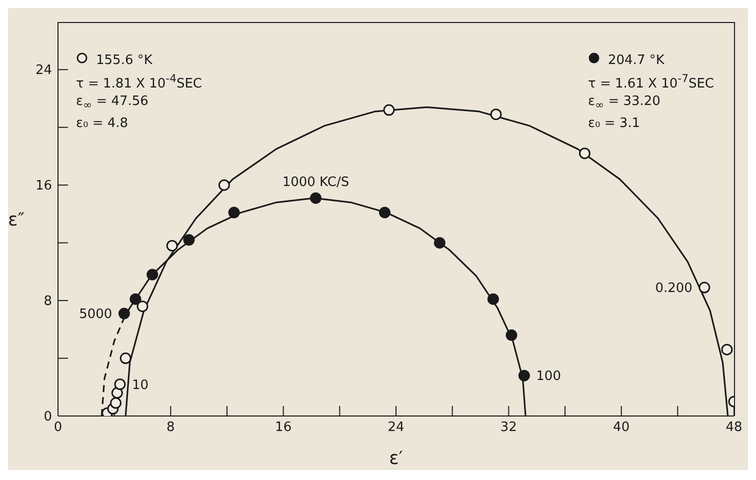 The image size is (756, 480). Describe the element at coordinates (48, 417) in the screenshot. I see `y-tick-label: 0` at that location.